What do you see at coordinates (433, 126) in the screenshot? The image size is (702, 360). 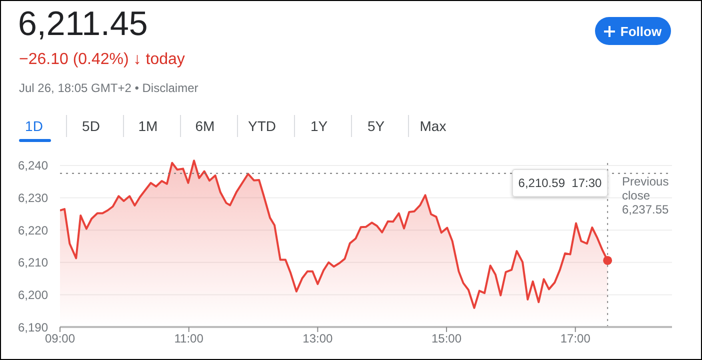 I see `text: Max` at bounding box center [433, 126].